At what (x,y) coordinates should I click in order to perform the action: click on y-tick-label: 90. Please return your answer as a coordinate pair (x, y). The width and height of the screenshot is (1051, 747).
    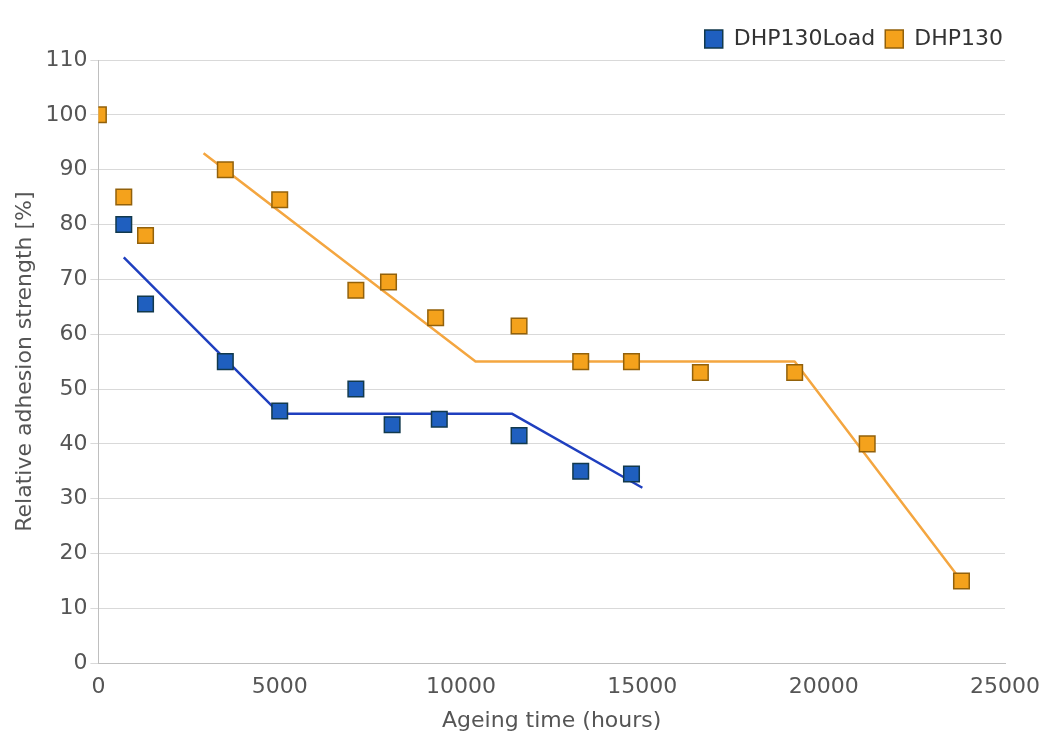
    Looking at the image, I should click on (73, 168).